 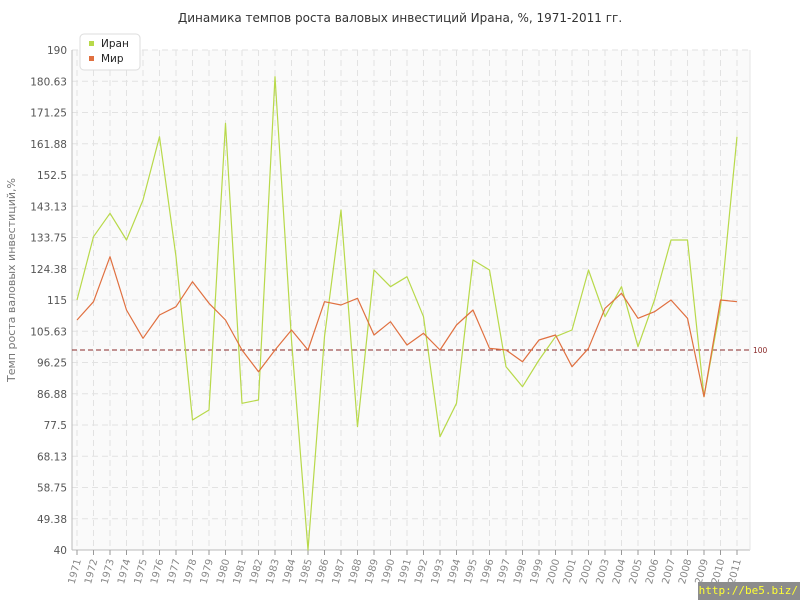 I want to click on y-tick-label: 86.88, so click(x=52, y=395).